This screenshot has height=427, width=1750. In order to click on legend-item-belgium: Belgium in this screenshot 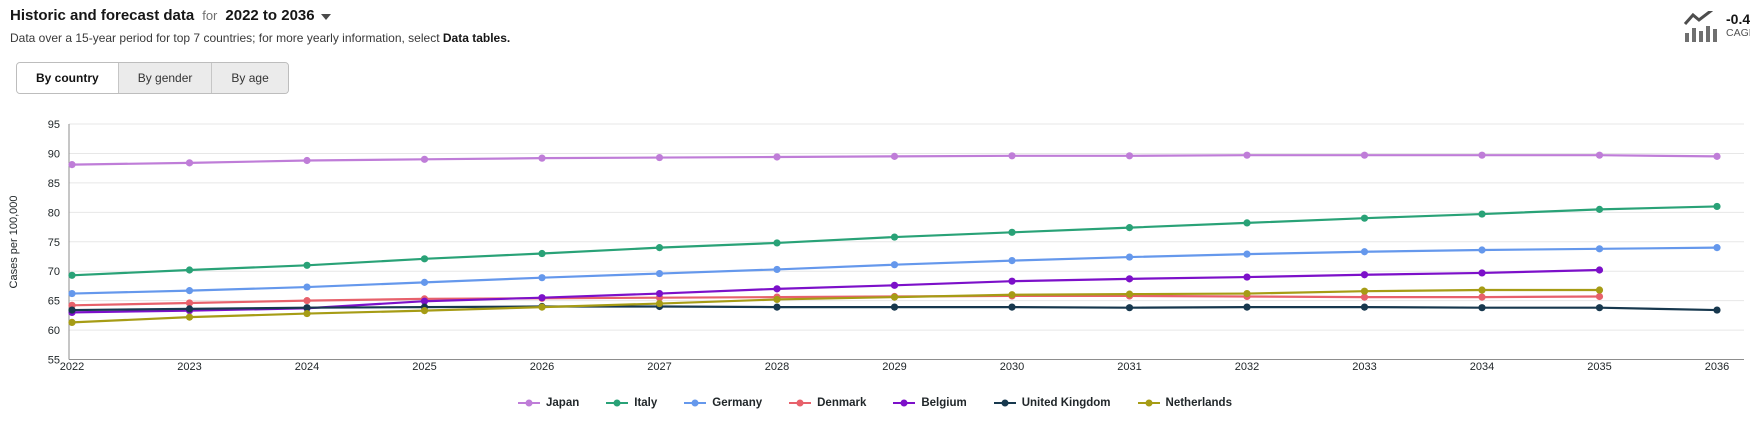, I will do `click(930, 403)`.